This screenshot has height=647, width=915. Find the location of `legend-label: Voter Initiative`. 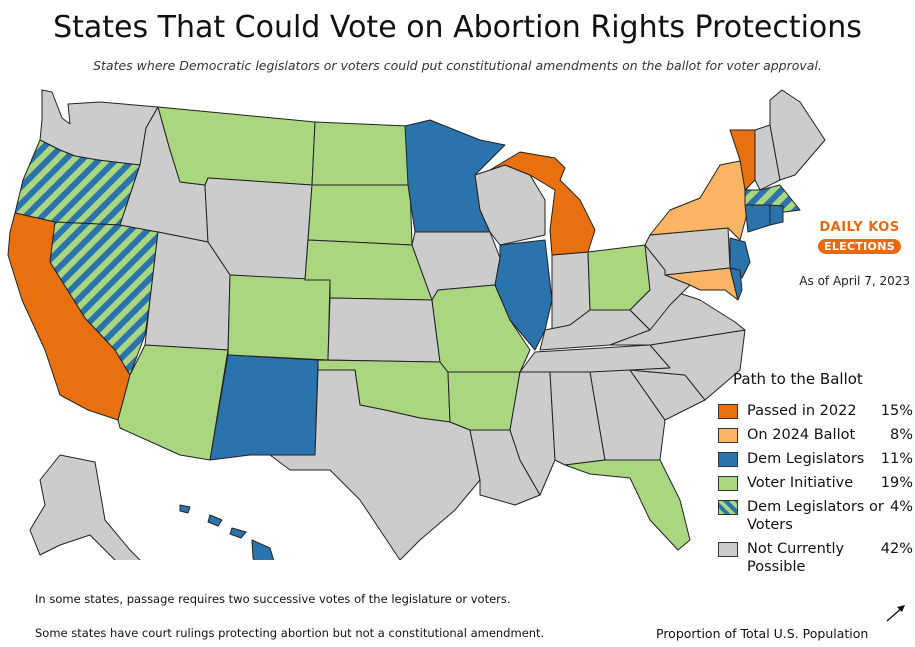

legend-label: Voter Initiative is located at coordinates (800, 483).